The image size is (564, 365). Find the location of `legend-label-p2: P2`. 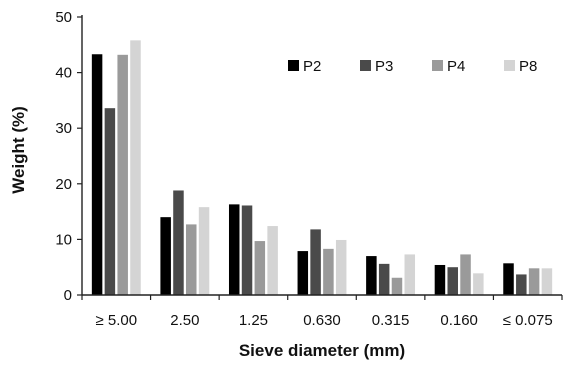

legend-label-p2: P2 is located at coordinates (312, 66).